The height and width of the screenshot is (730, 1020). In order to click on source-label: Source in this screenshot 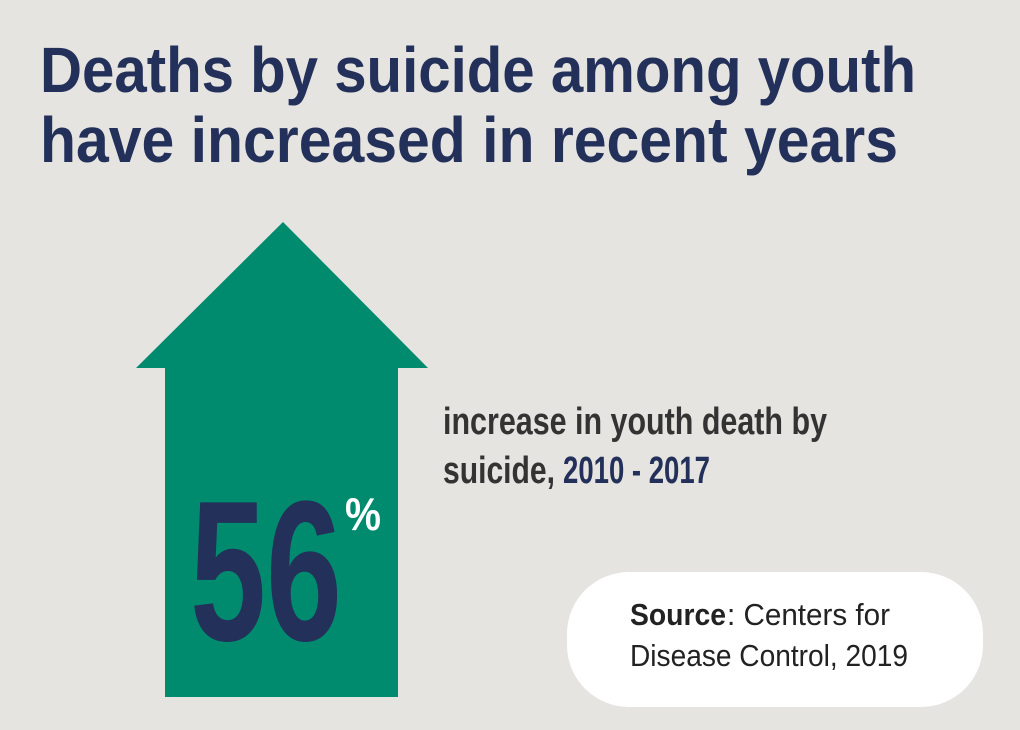, I will do `click(678, 614)`.